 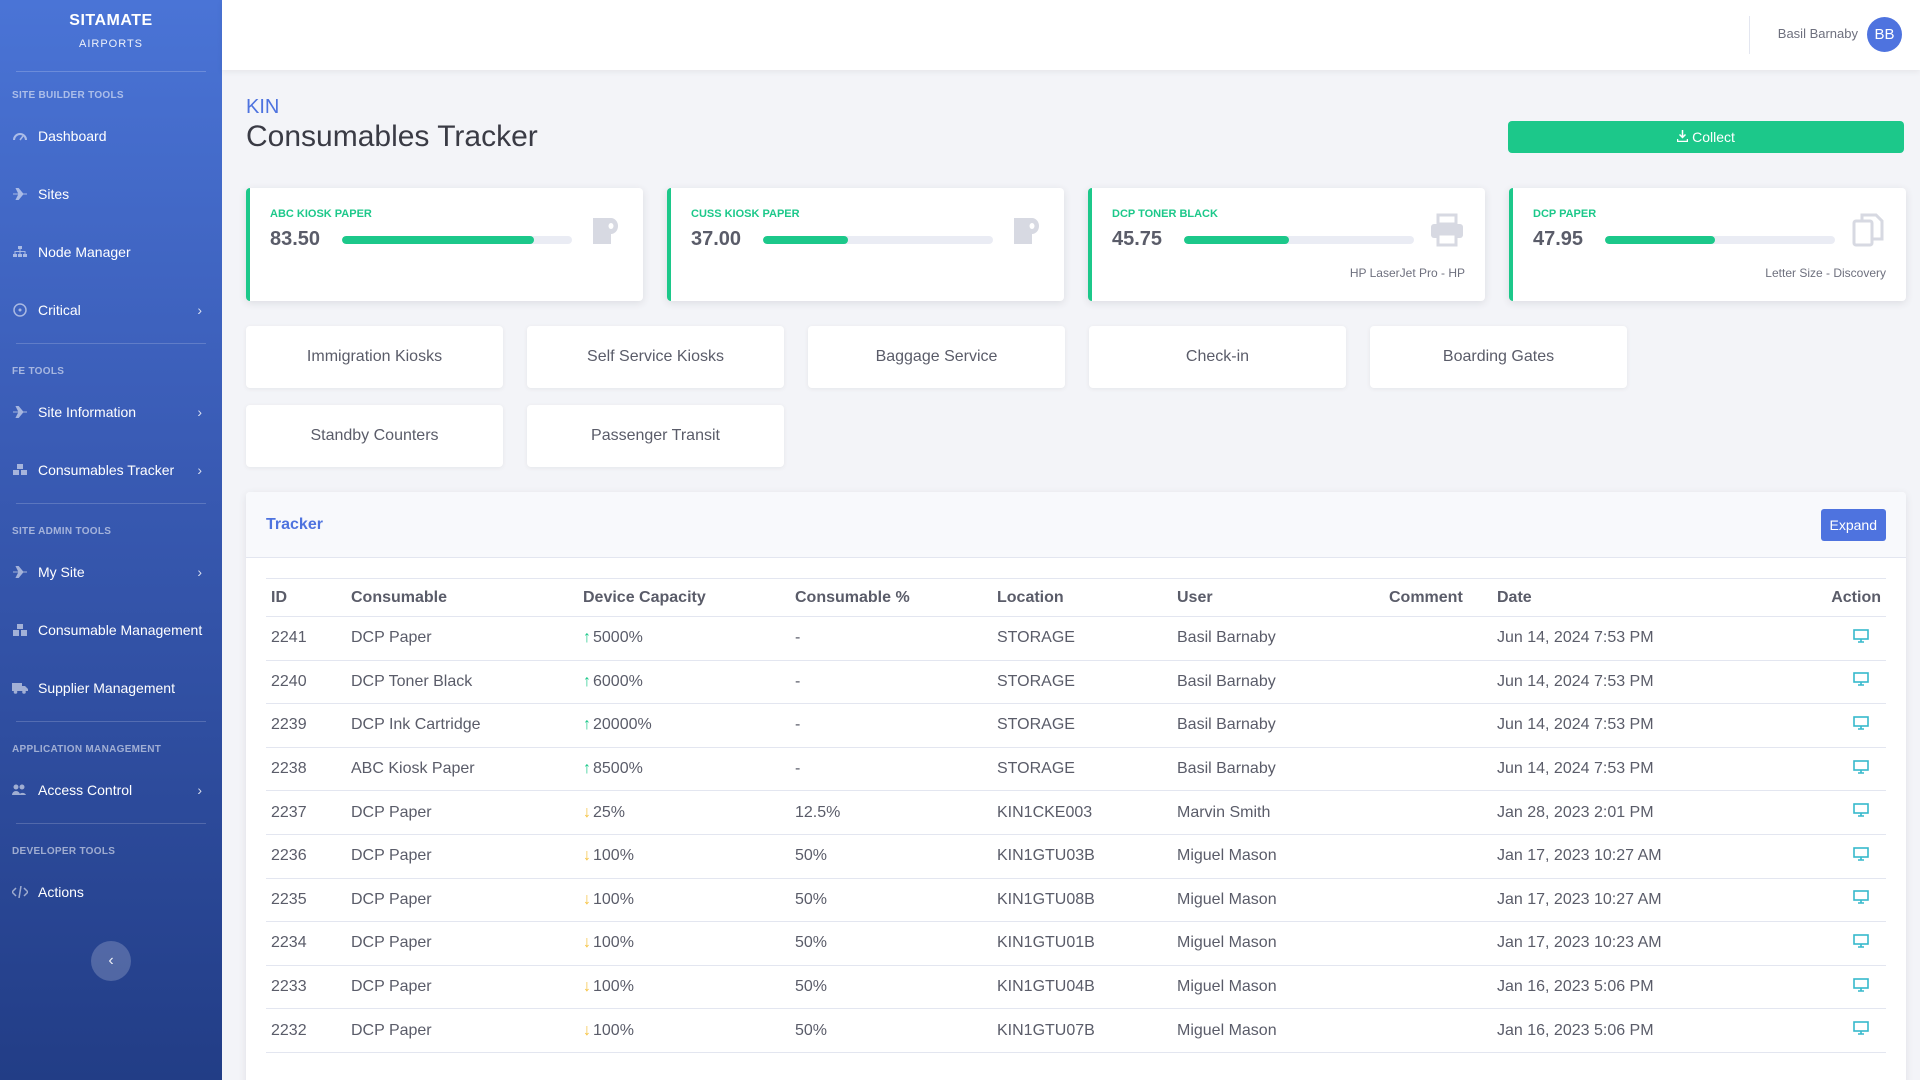 I want to click on user-name: Basil Barnaby, so click(x=1817, y=33).